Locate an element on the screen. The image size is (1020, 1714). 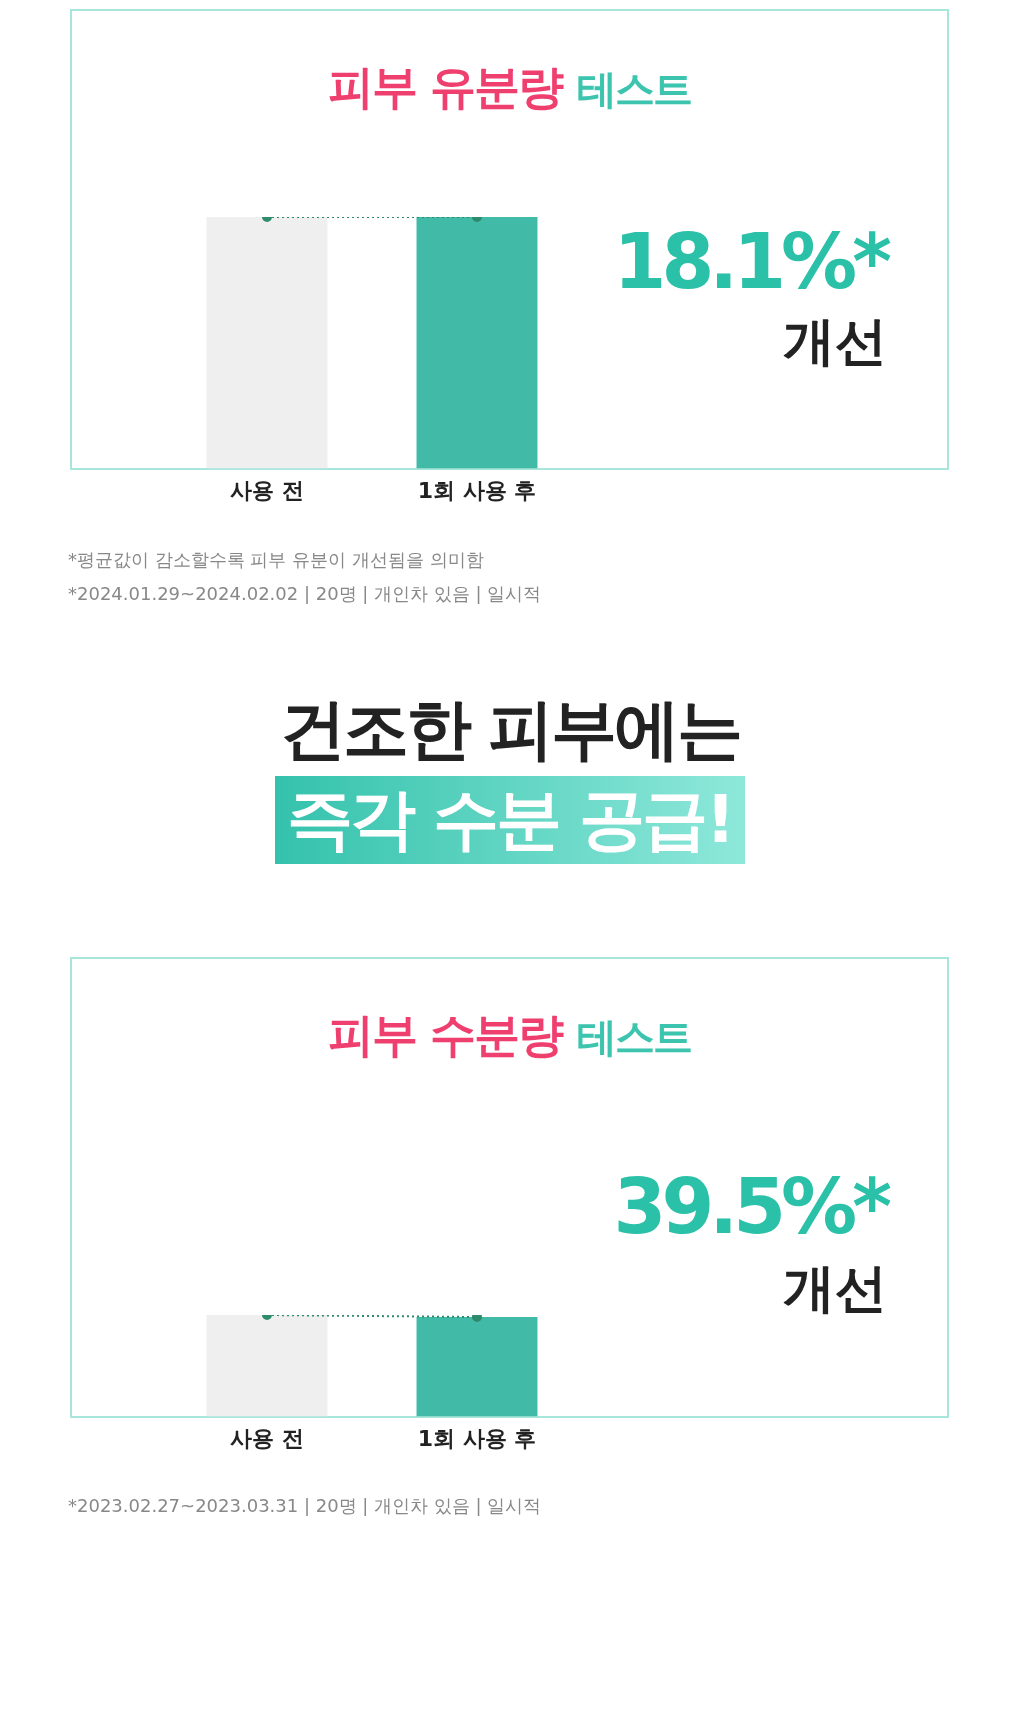
text: 즉각 수분 공급! is located at coordinates (510, 820).